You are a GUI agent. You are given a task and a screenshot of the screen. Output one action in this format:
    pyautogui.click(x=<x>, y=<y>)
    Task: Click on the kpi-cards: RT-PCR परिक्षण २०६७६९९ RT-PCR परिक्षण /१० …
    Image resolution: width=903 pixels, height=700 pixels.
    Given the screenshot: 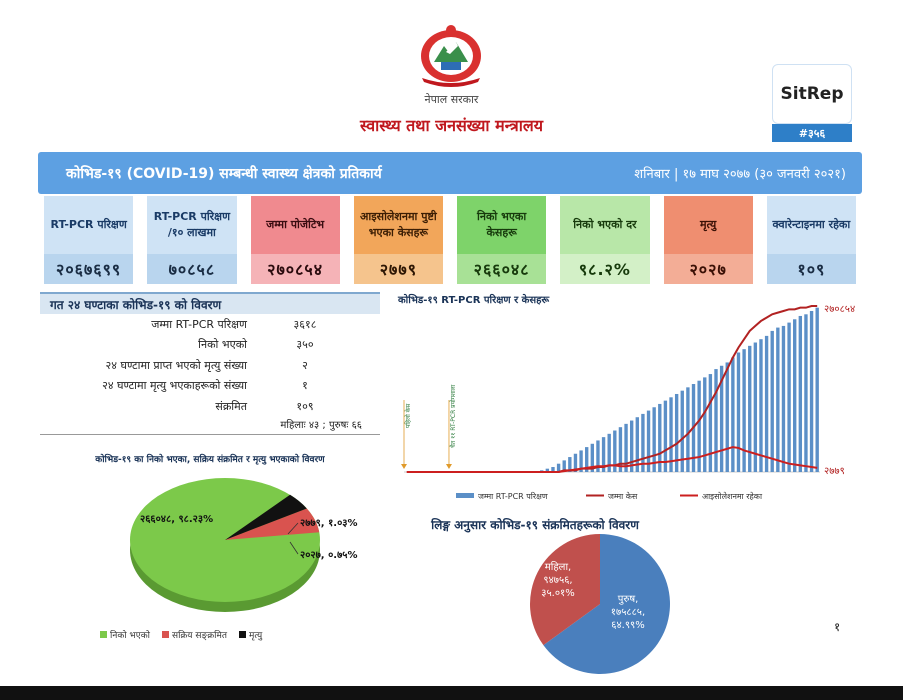 What is the action you would take?
    pyautogui.click(x=450, y=240)
    